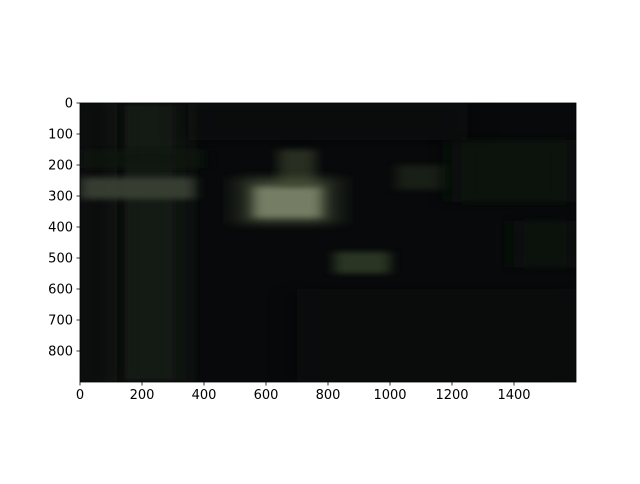 The width and height of the screenshot is (640, 484). What do you see at coordinates (60, 352) in the screenshot?
I see `y-tick-label: 800` at bounding box center [60, 352].